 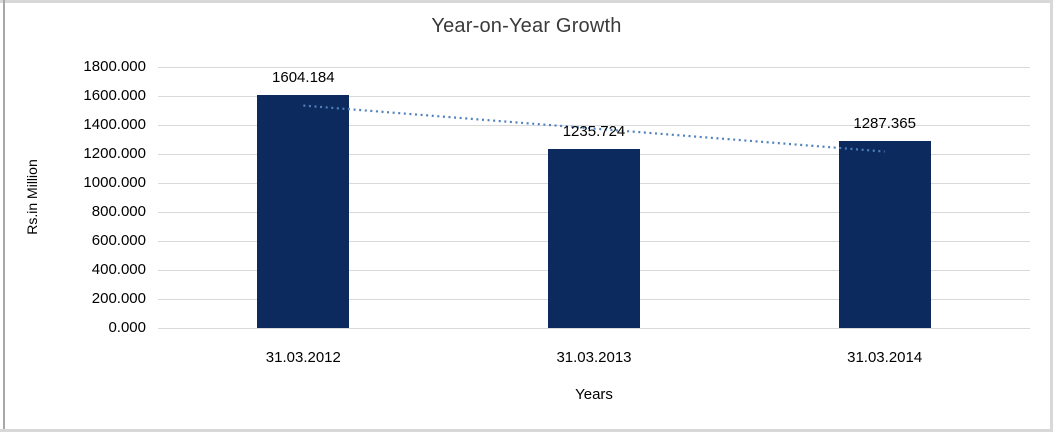 What do you see at coordinates (114, 124) in the screenshot?
I see `y-tick-label: 1400.000` at bounding box center [114, 124].